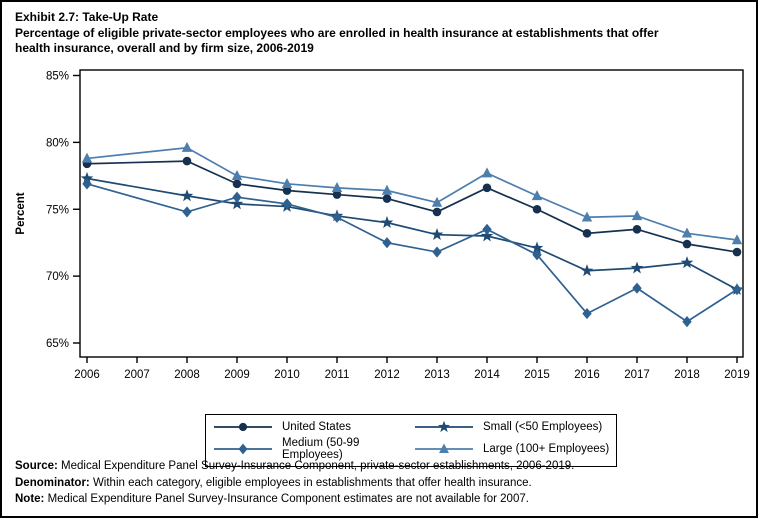 This screenshot has width=758, height=518. I want to click on legend-item-united-states: United States, so click(310, 427).